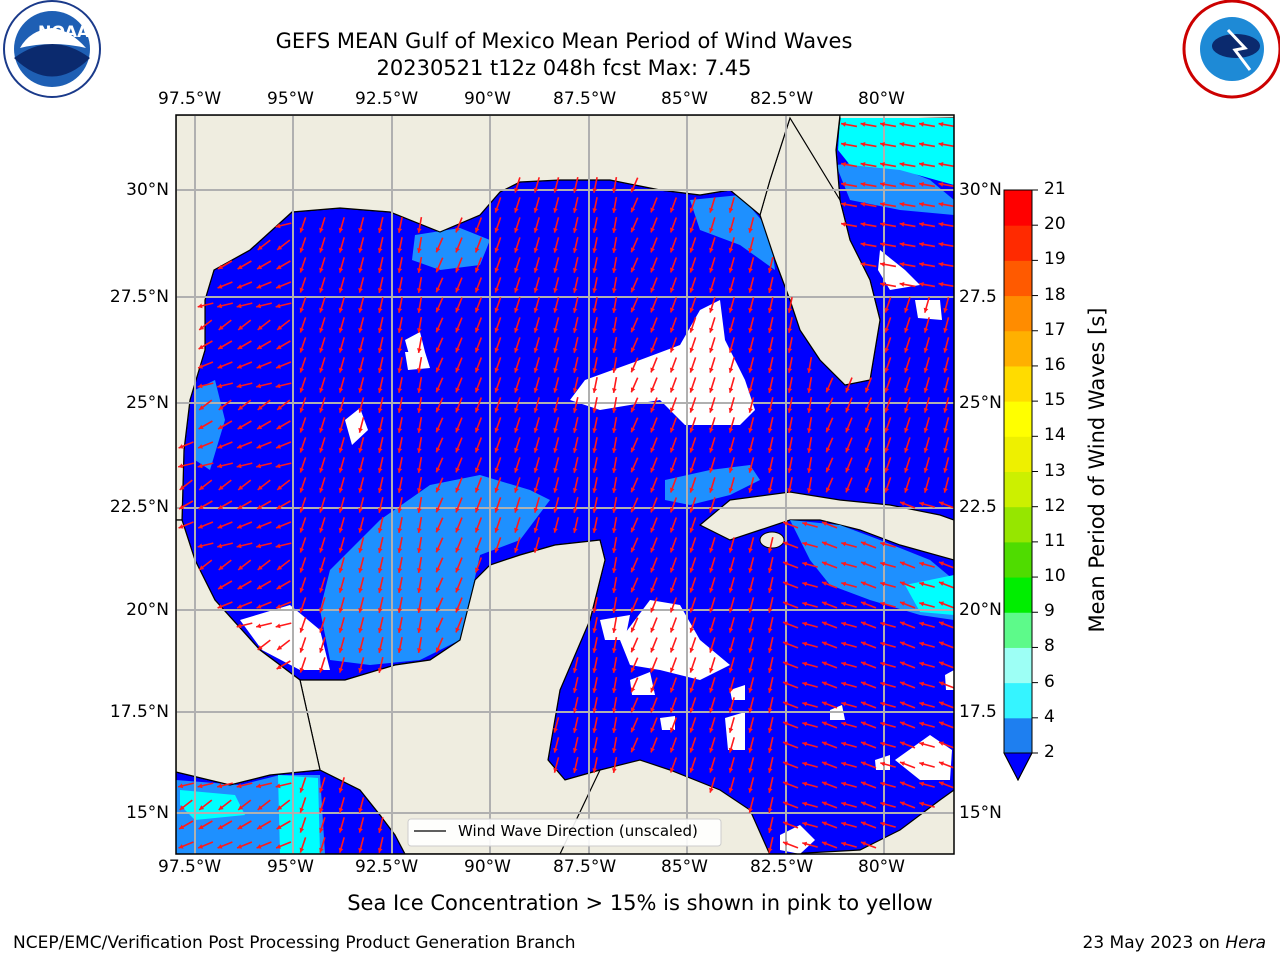 This screenshot has height=960, width=1280. What do you see at coordinates (1055, 294) in the screenshot?
I see `colorbar-tick-label: 18` at bounding box center [1055, 294].